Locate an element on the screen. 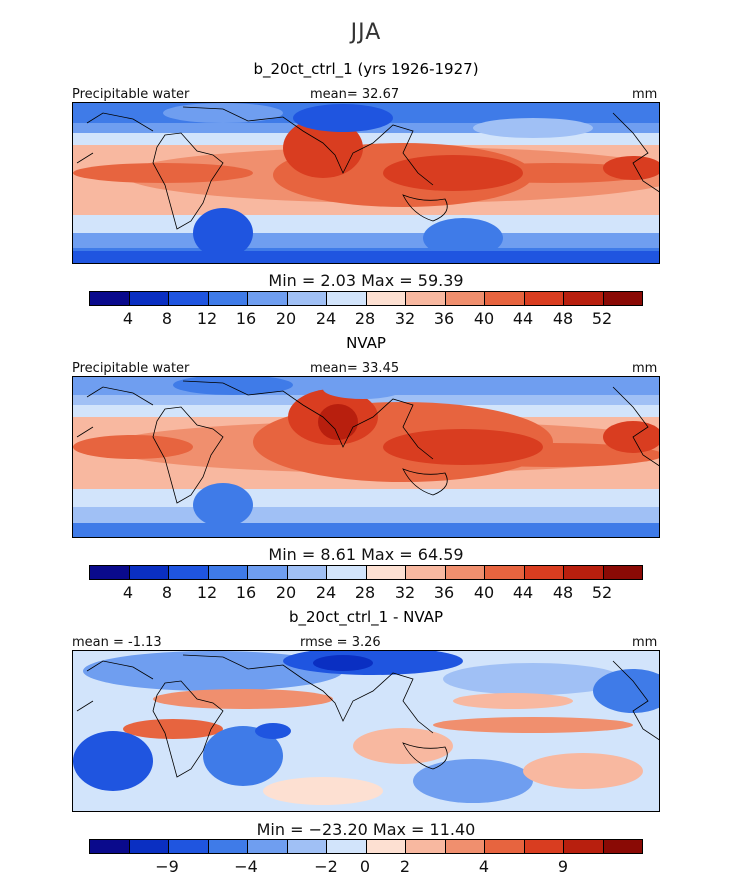 The width and height of the screenshot is (732, 877). panel-3-map is located at coordinates (366, 731).